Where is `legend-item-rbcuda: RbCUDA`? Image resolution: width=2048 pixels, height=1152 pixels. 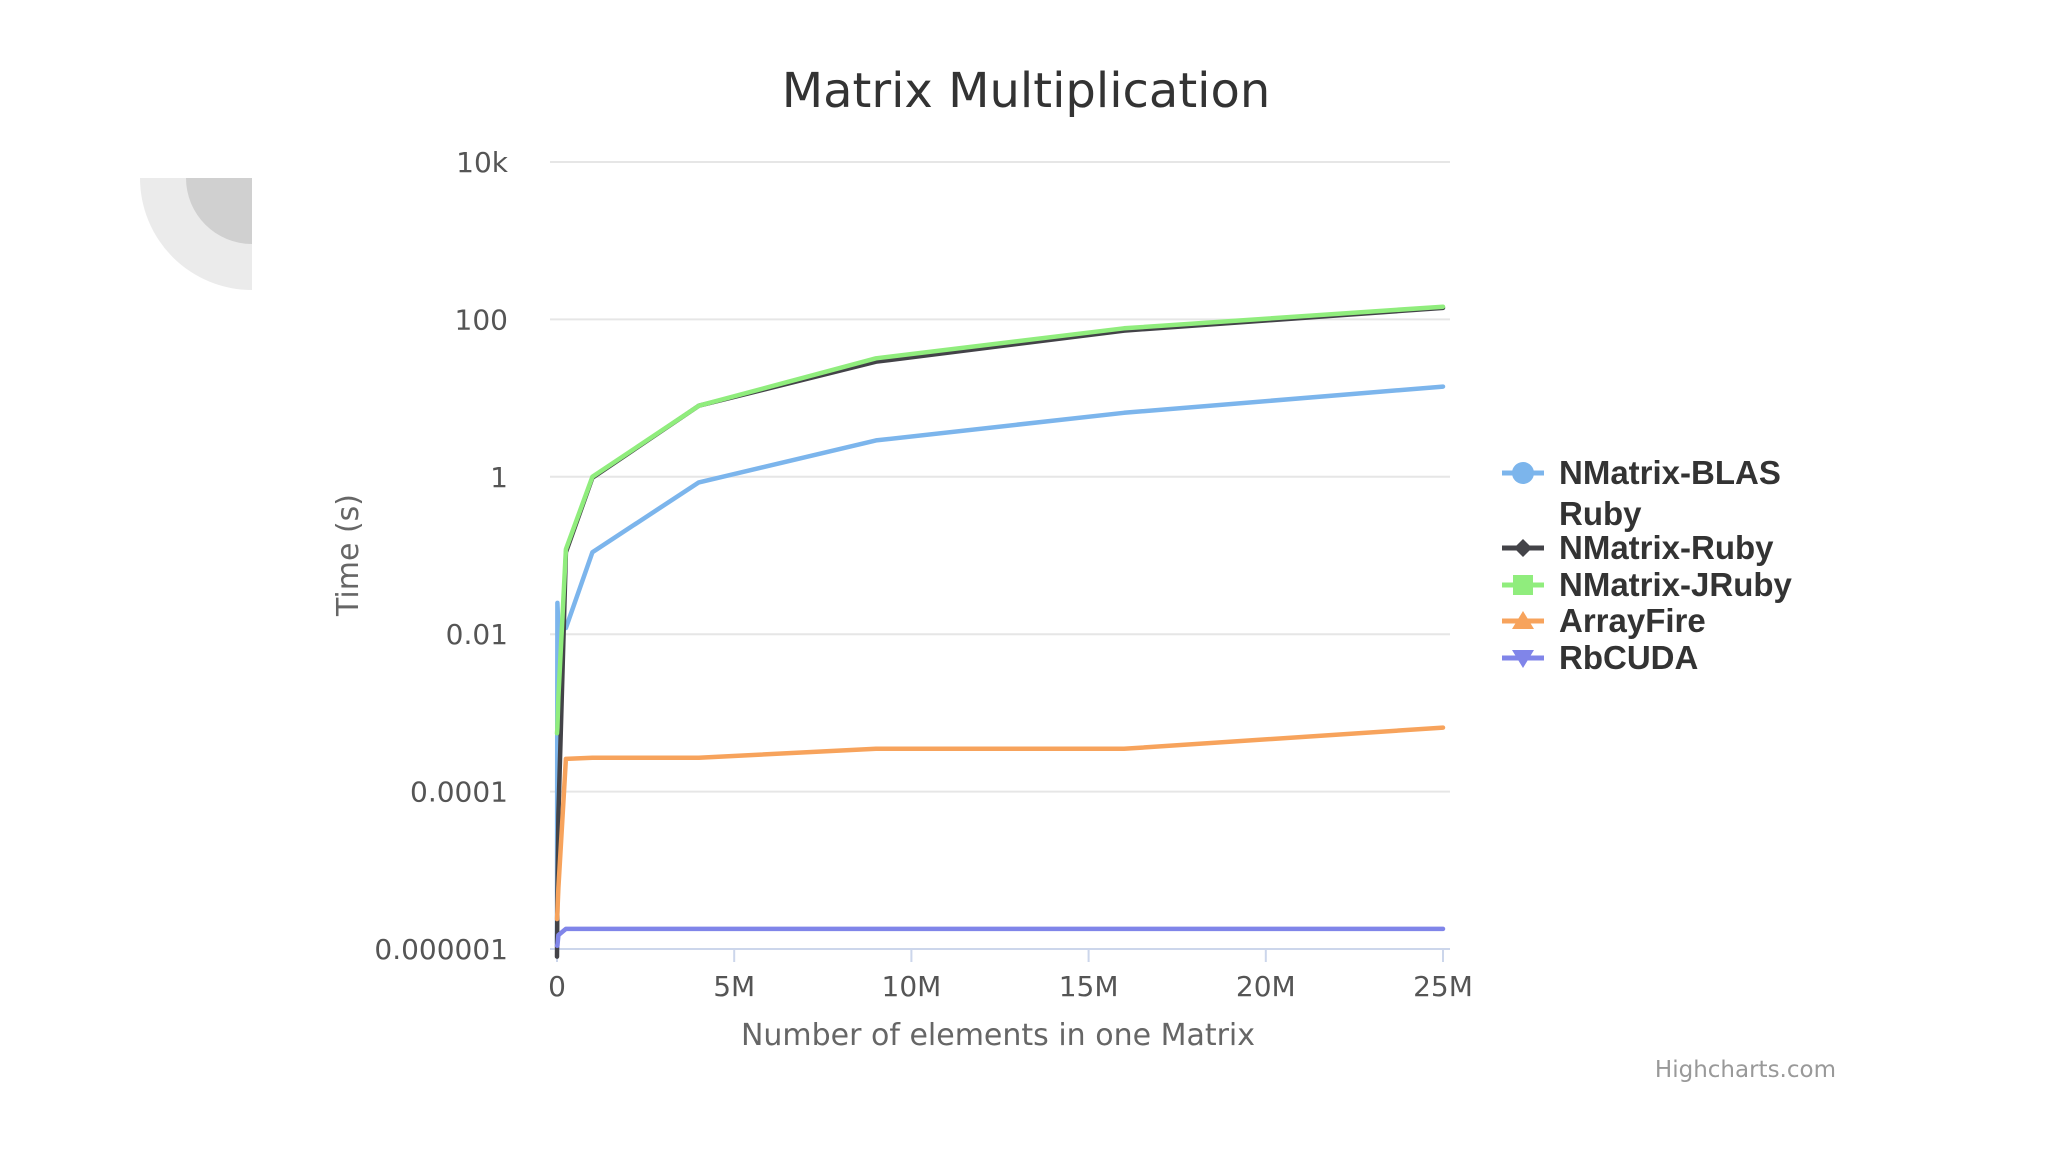
legend-item-rbcuda: RbCUDA is located at coordinates (1600, 657).